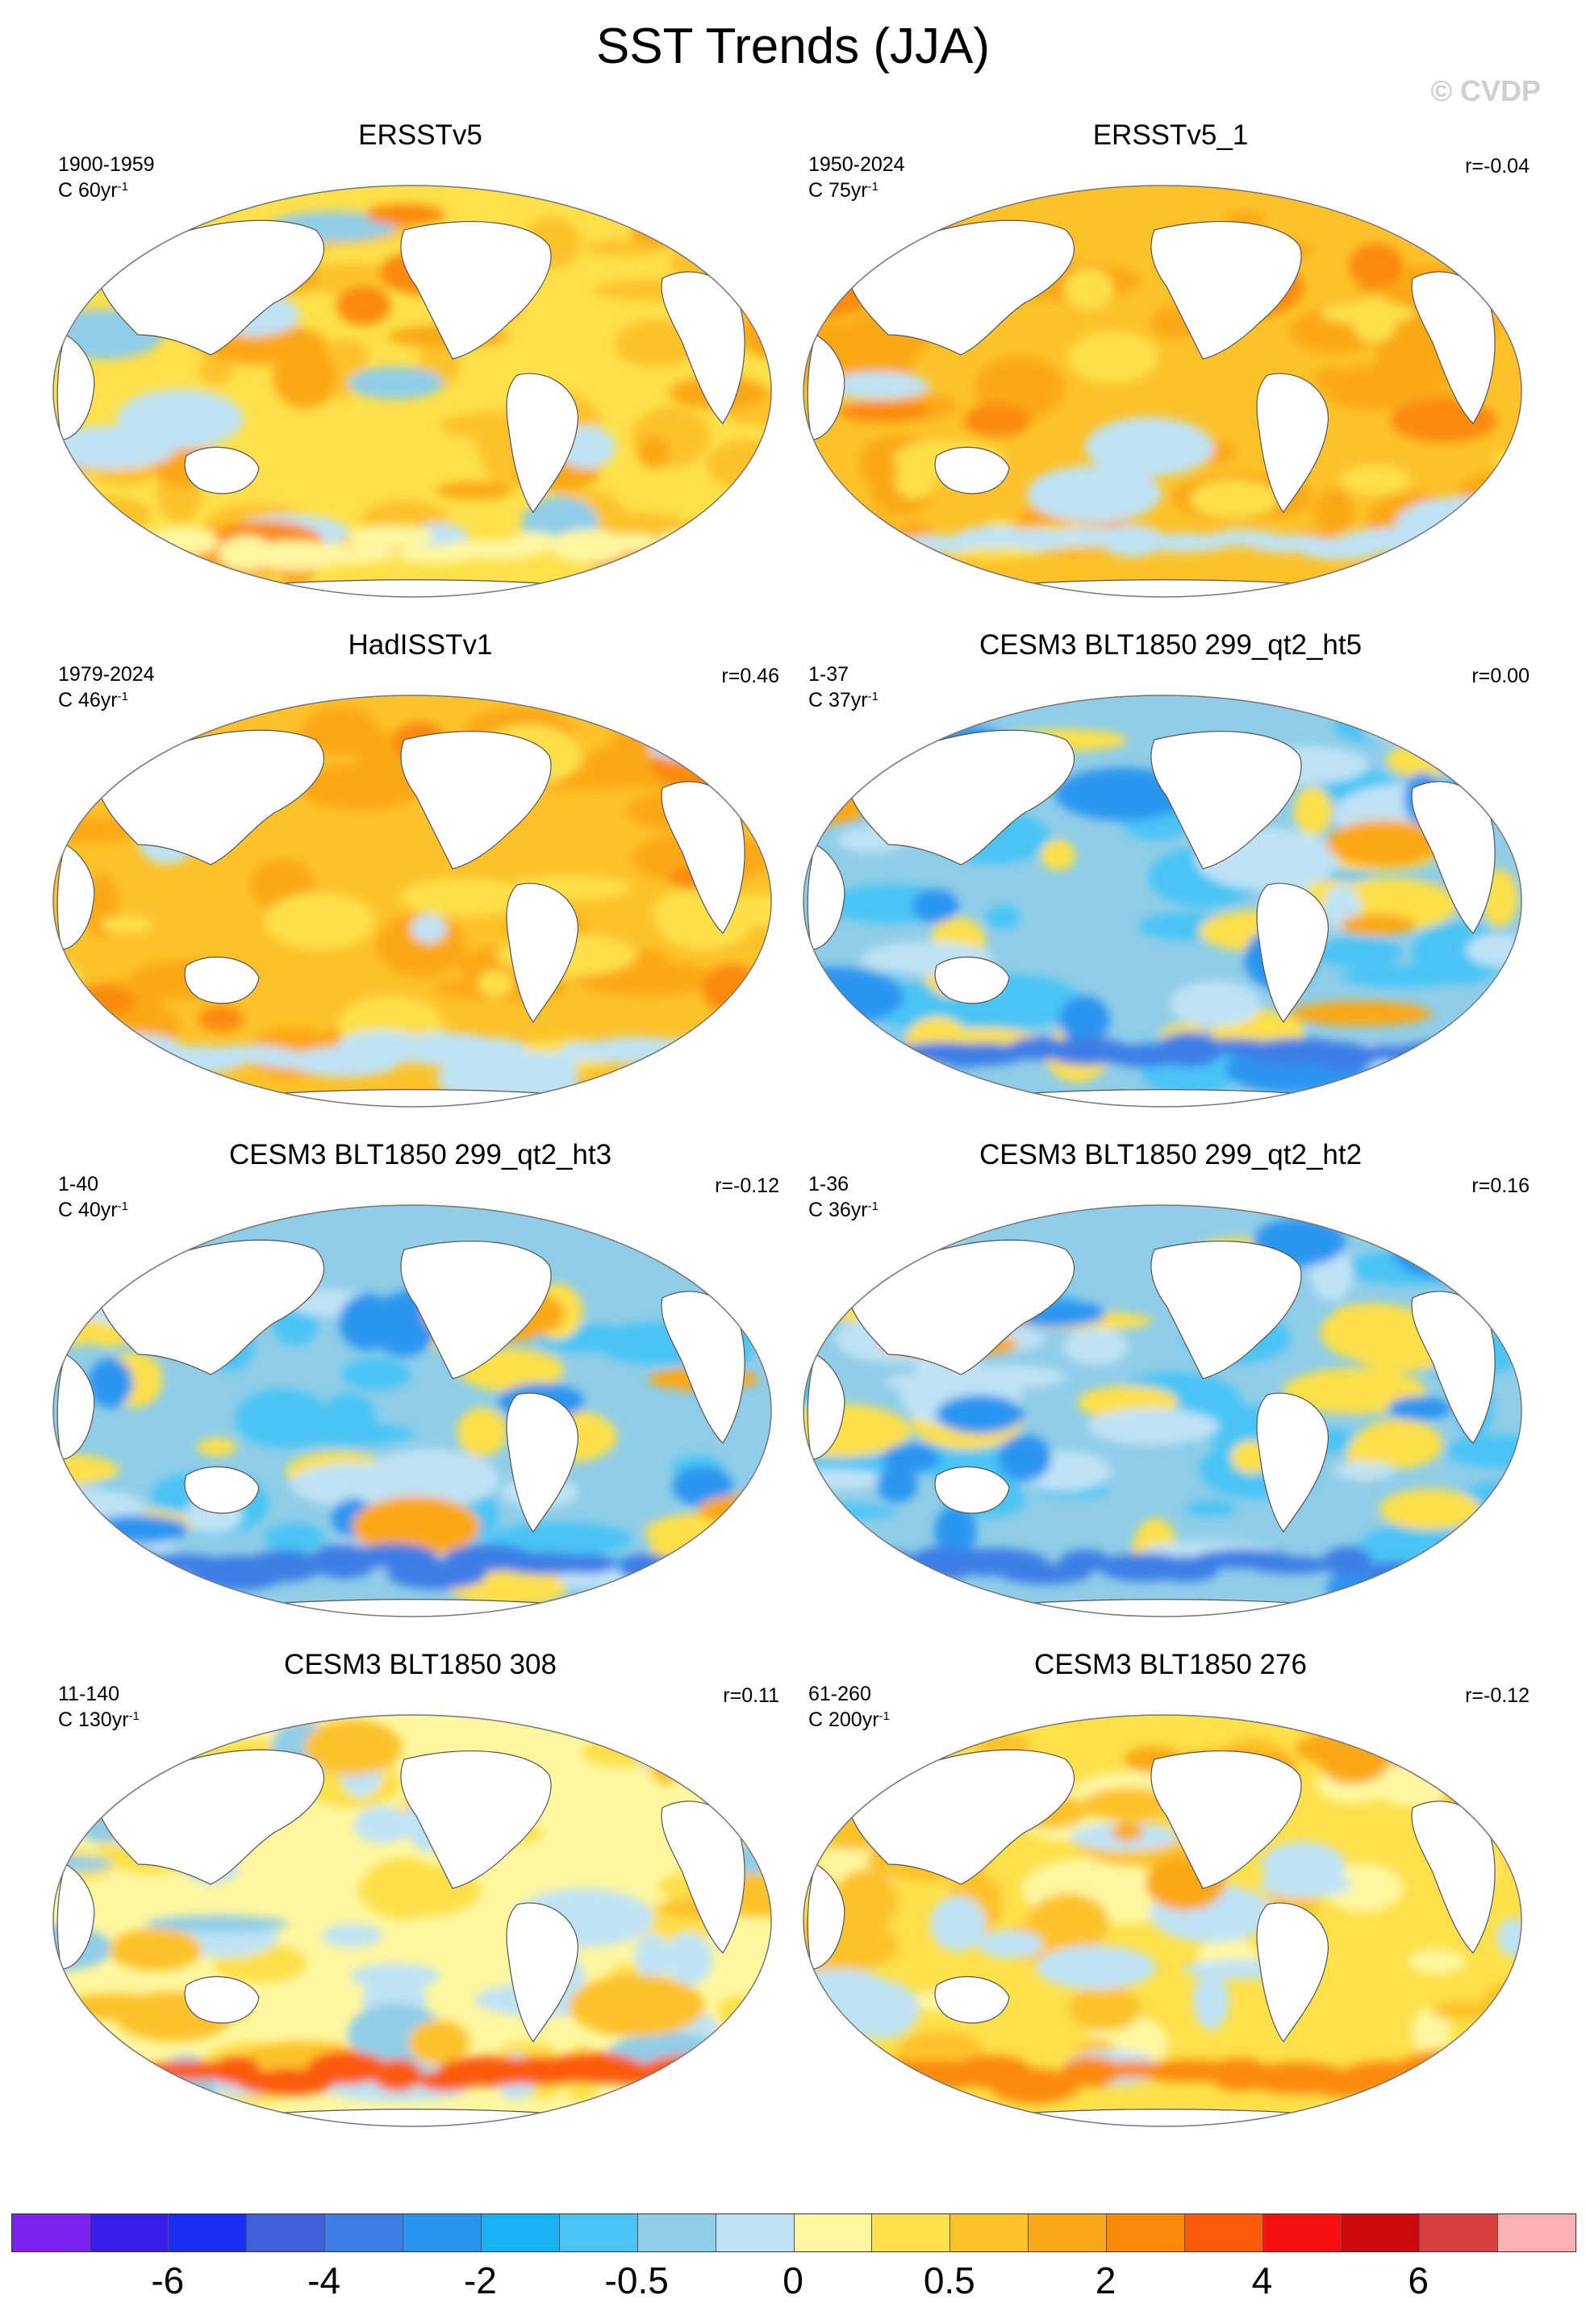 This screenshot has width=1586, height=2324. Describe the element at coordinates (421, 1664) in the screenshot. I see `panel-title: CESM3 BLT1850 308` at that location.